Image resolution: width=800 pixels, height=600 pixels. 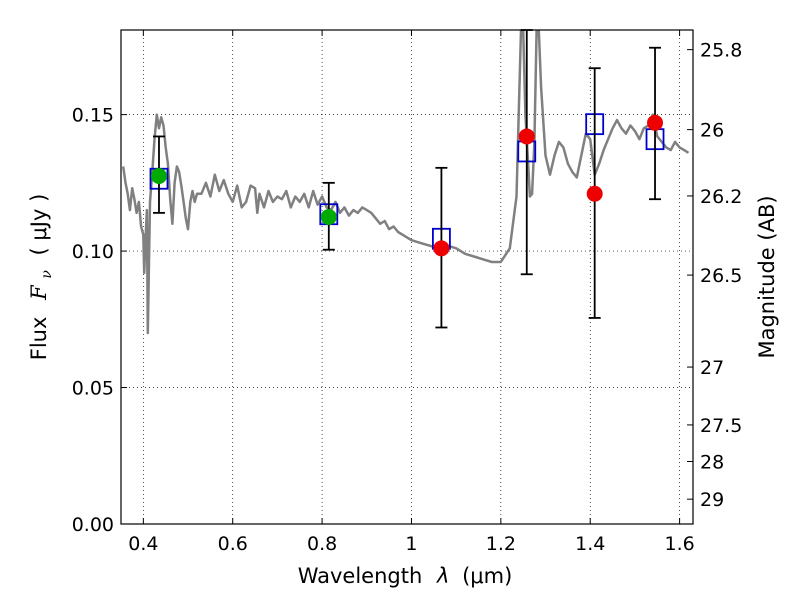 I want to click on x-axis-label-unit: (μm), so click(x=487, y=576).